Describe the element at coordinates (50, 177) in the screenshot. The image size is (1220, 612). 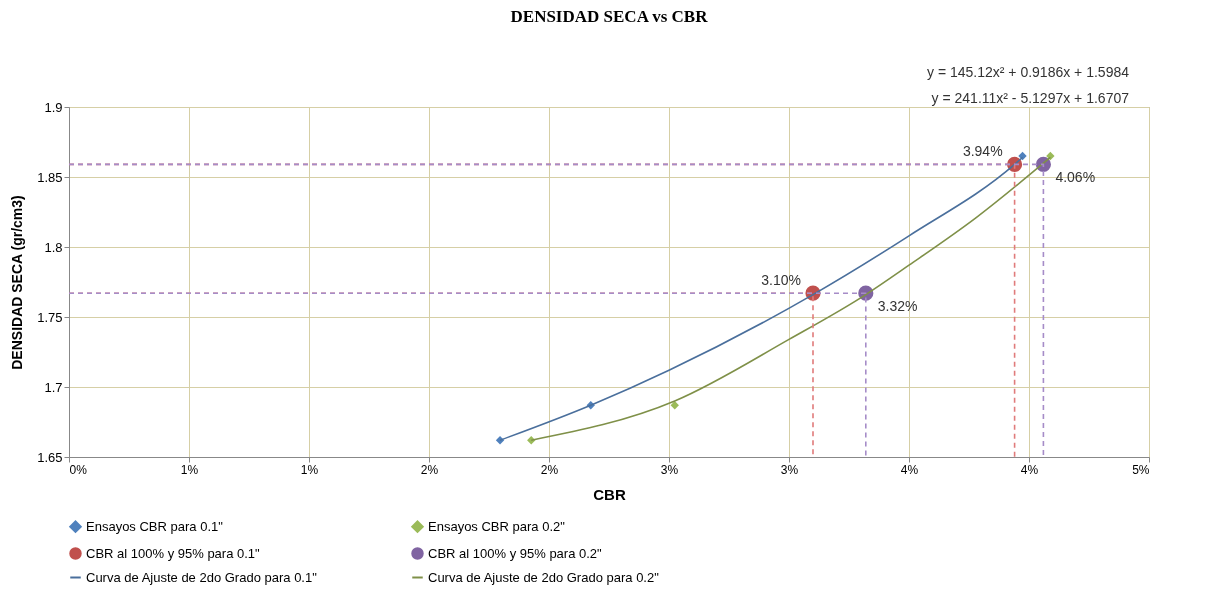
I see `y-tick-label: 1.85` at that location.